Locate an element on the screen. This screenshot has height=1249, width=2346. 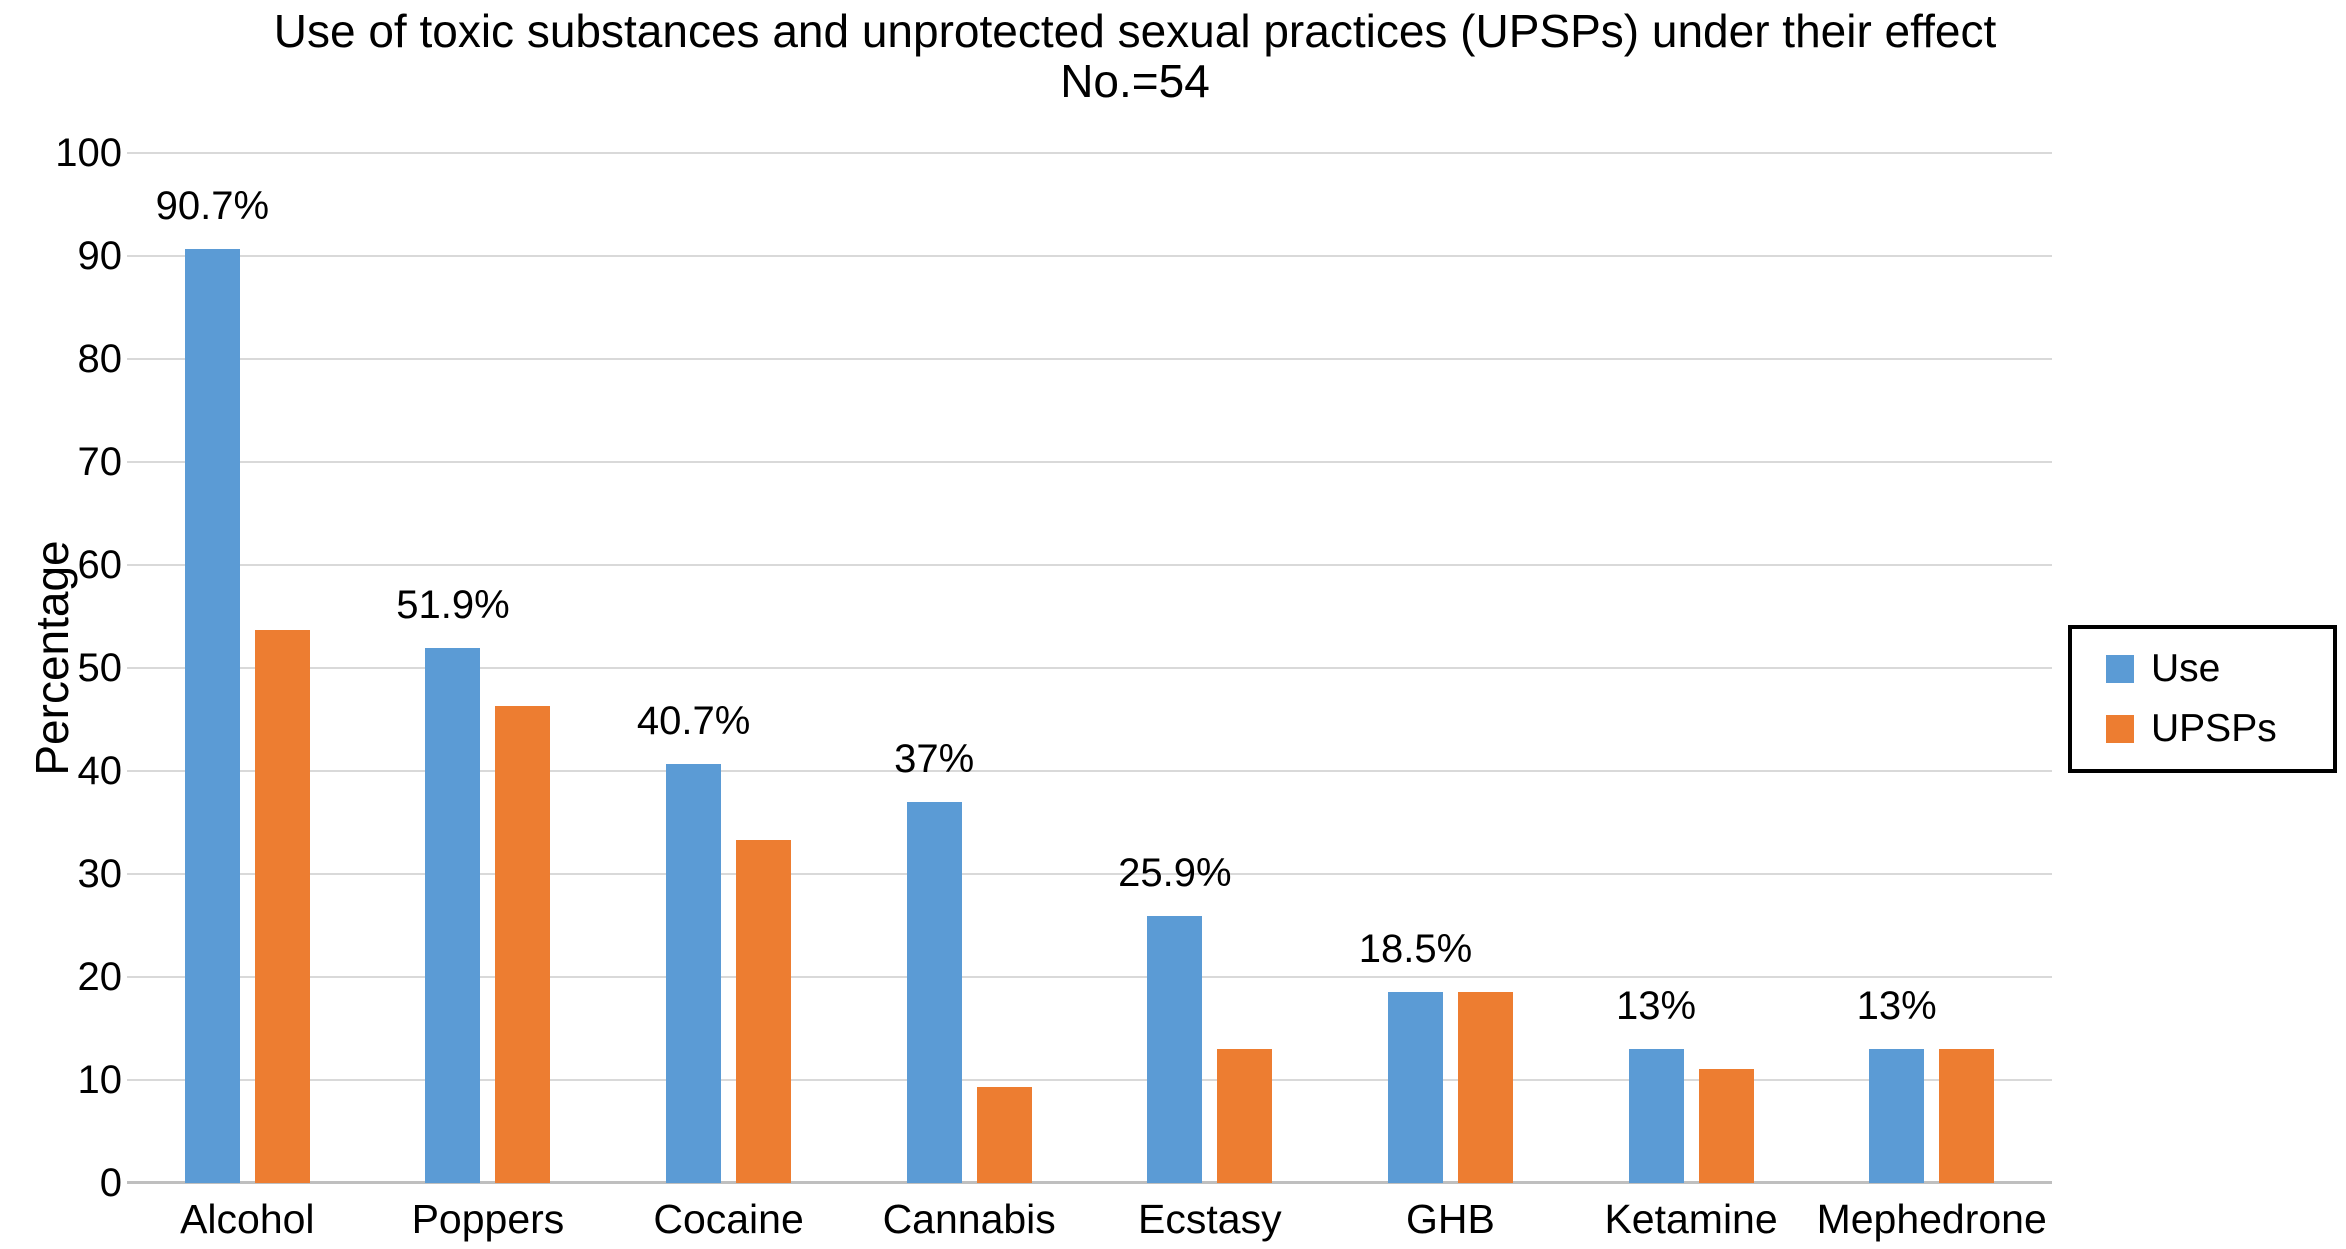
bar-upsps-cannabis is located at coordinates (1004, 1135).